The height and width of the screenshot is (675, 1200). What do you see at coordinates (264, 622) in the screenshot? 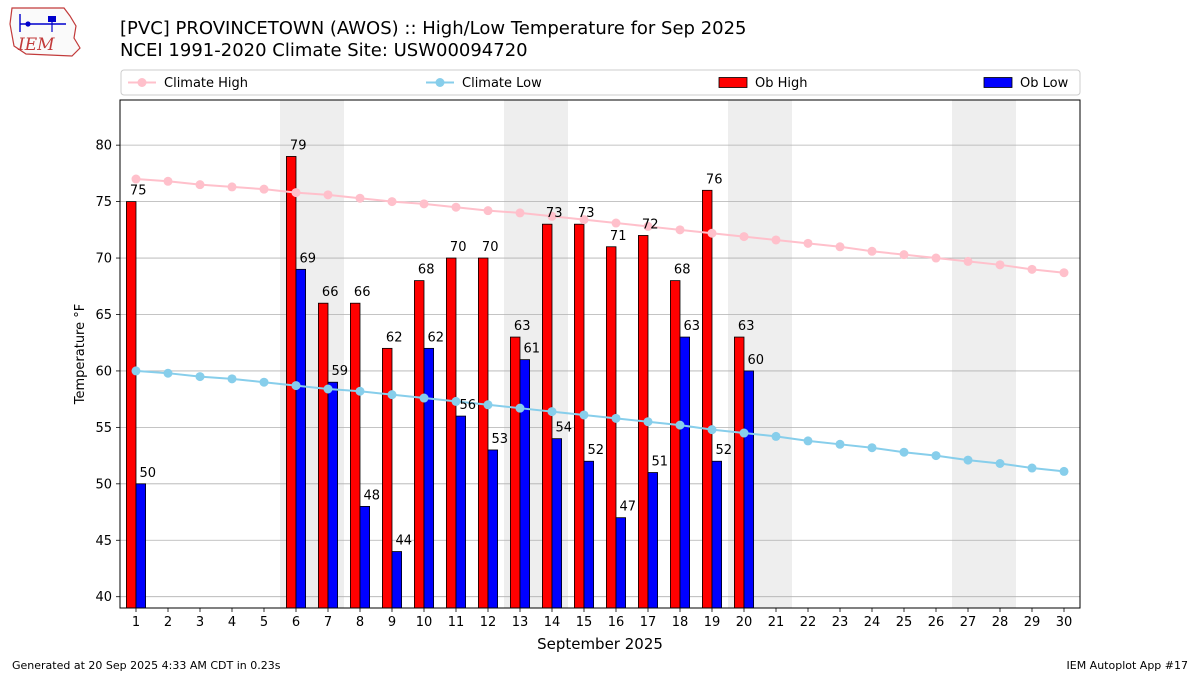
I see `x-tick-label: 5` at bounding box center [264, 622].